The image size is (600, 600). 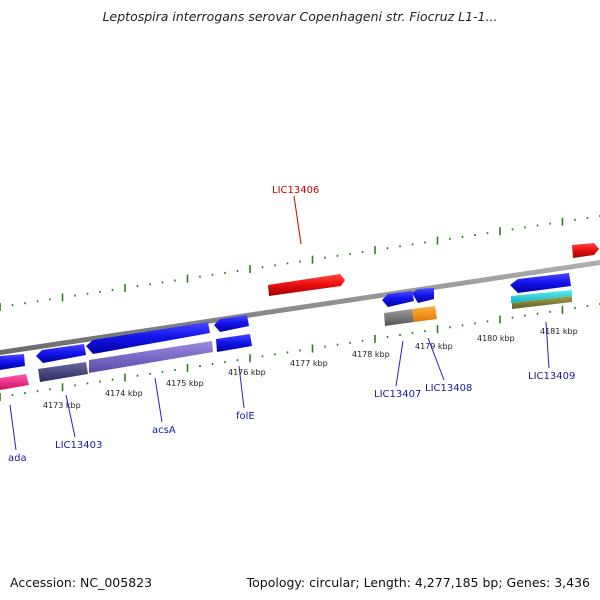 What do you see at coordinates (397, 394) in the screenshot?
I see `gene-label-lic13407: LIC13407` at bounding box center [397, 394].